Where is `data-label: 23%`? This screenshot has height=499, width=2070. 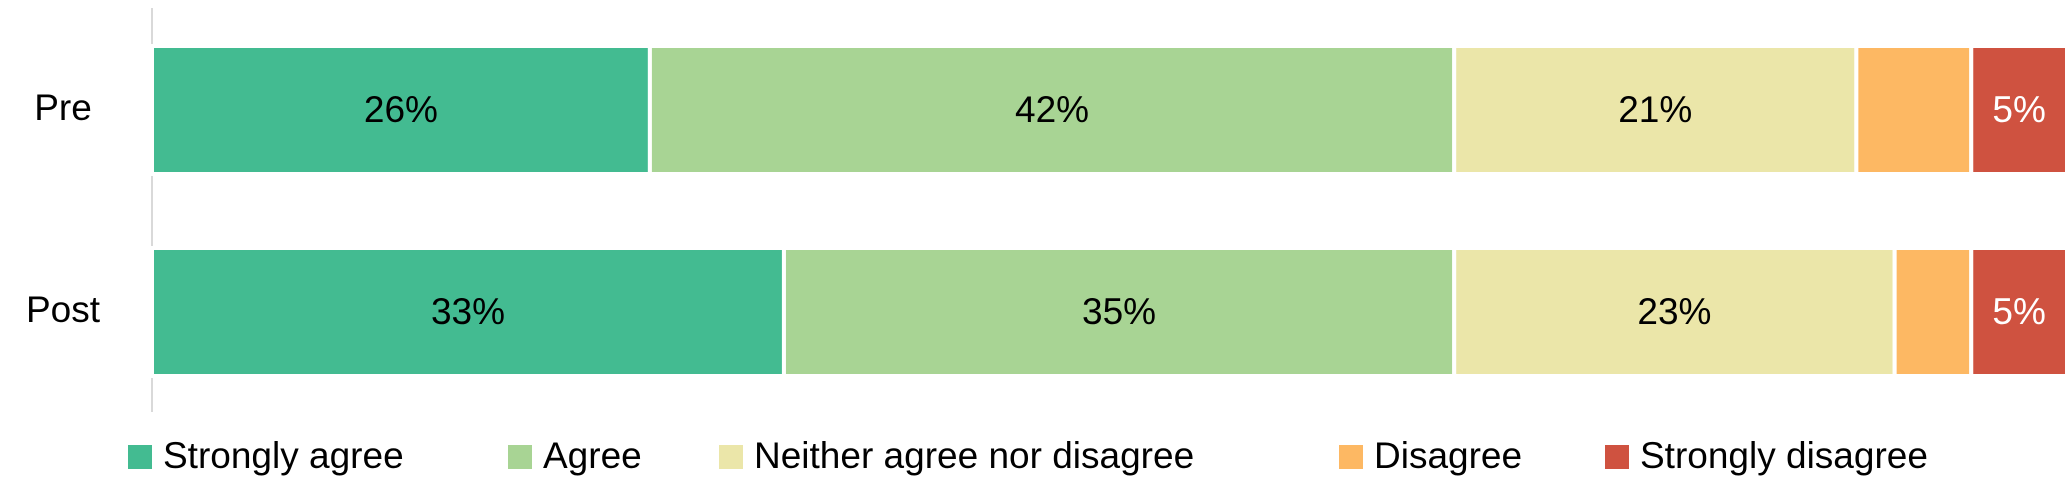 data-label: 23% is located at coordinates (1674, 311).